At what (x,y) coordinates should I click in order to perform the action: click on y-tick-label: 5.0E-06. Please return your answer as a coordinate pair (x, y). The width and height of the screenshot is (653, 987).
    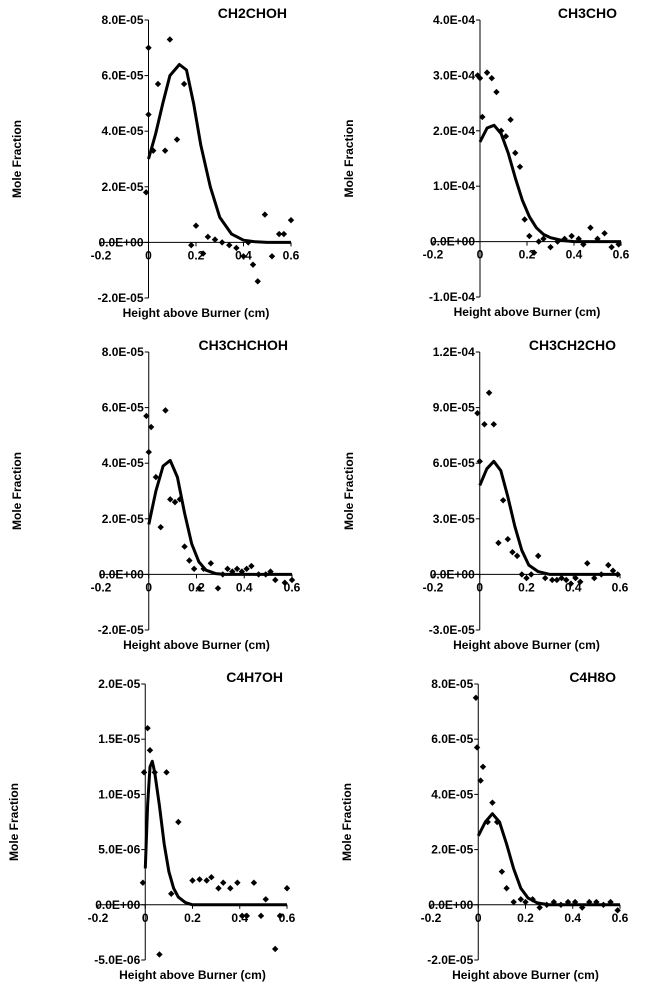
    Looking at the image, I should click on (119, 850).